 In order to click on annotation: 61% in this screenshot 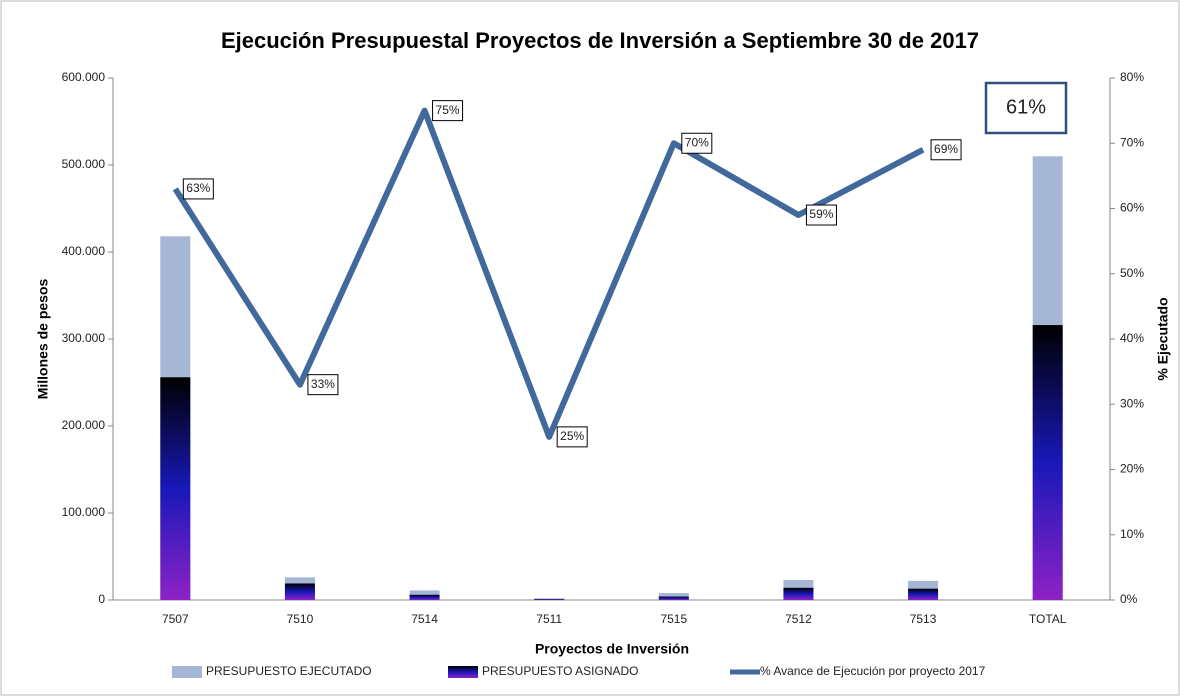, I will do `click(1026, 107)`.